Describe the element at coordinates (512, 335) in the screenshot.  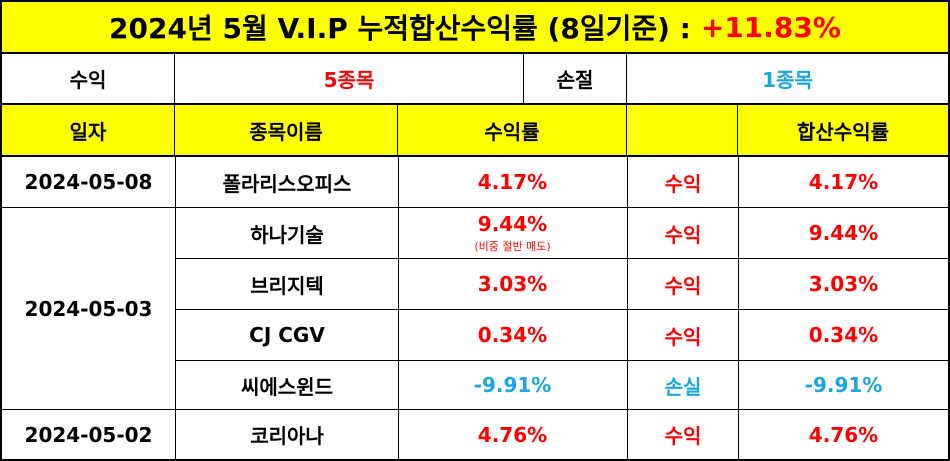
I see `return-value: 0.34%` at that location.